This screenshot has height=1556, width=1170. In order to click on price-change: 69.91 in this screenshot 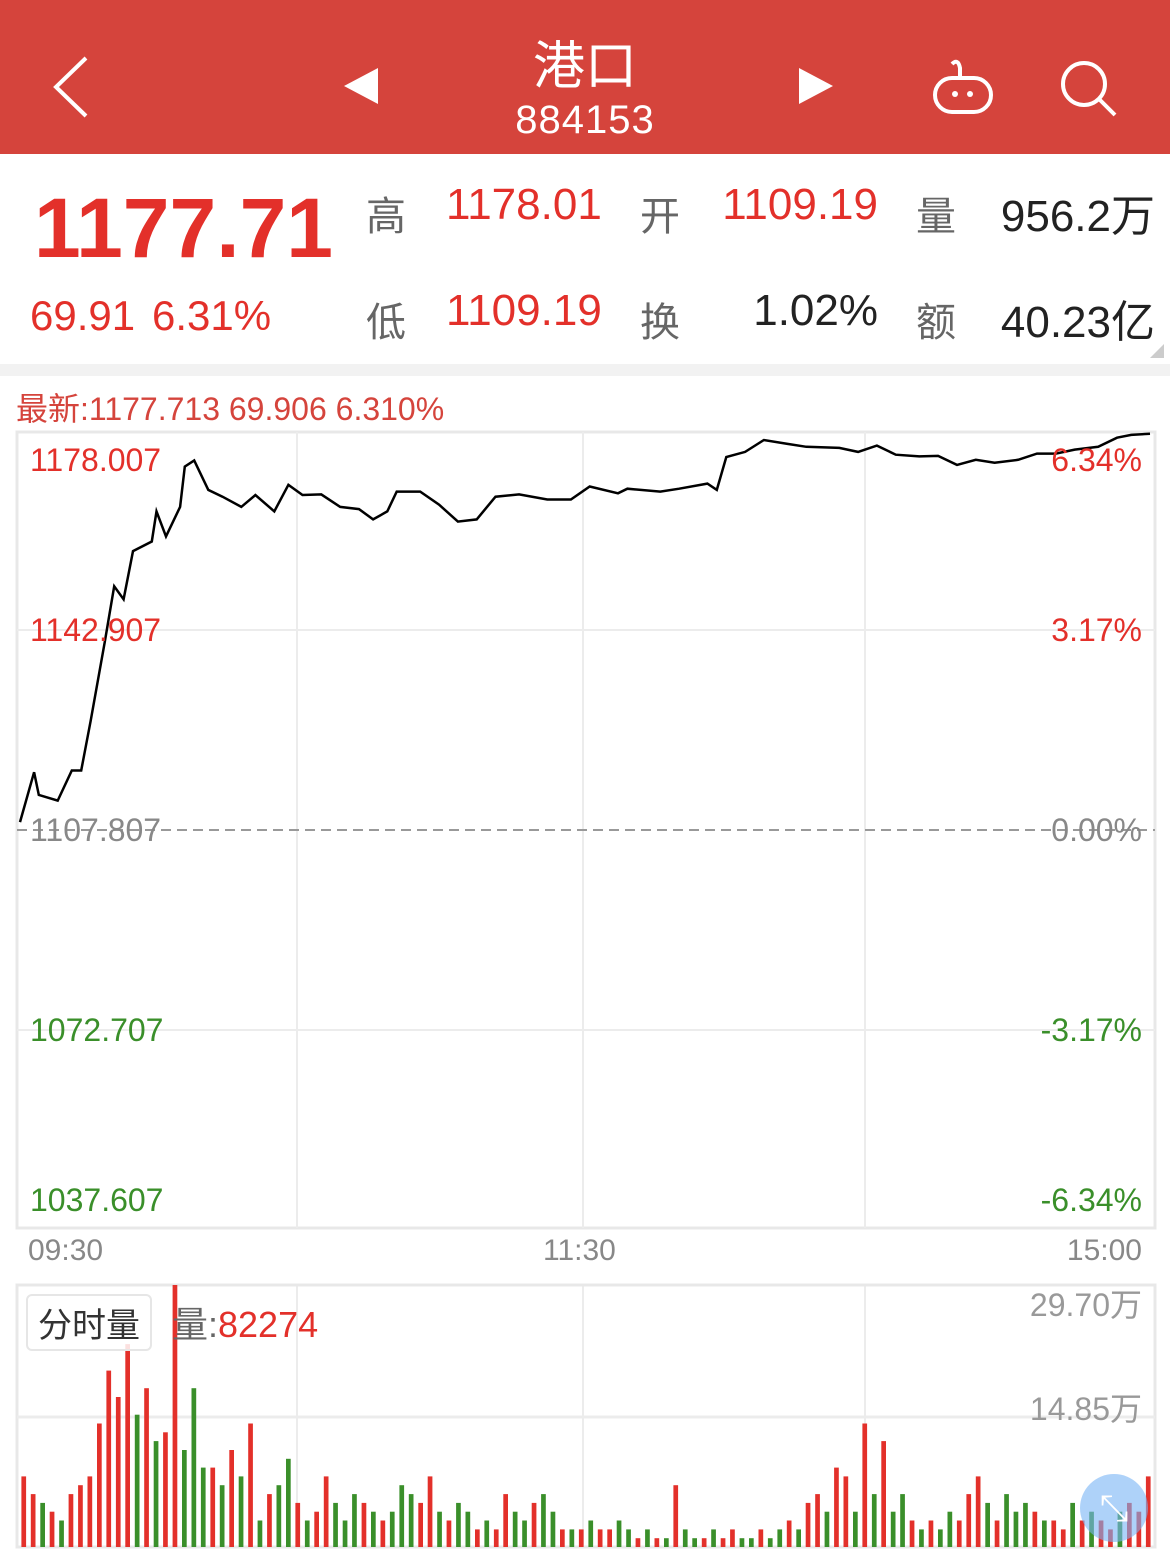, I will do `click(83, 315)`.